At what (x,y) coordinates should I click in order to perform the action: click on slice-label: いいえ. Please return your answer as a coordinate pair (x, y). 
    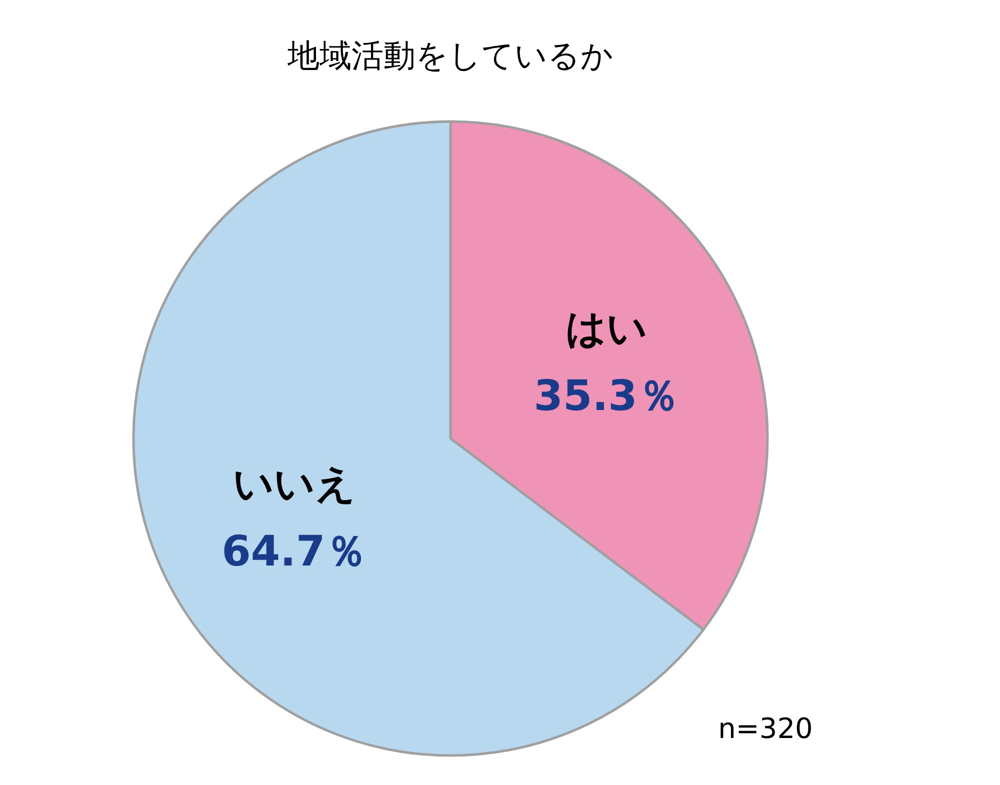
    Looking at the image, I should click on (294, 484).